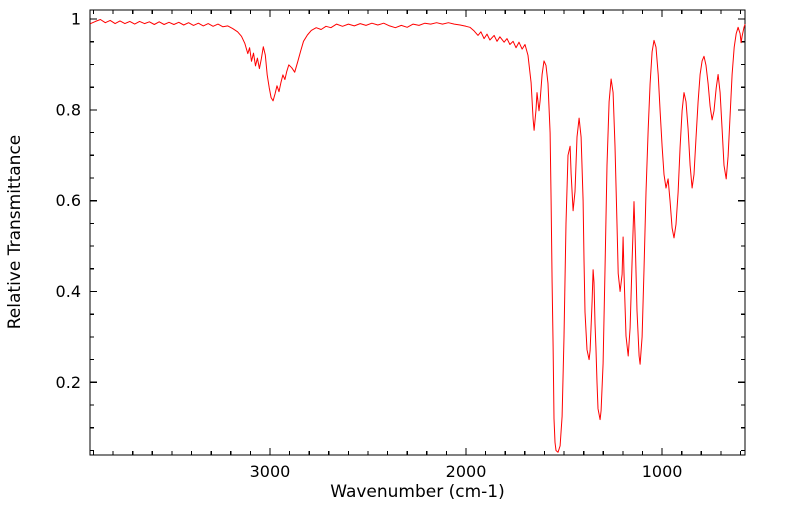  I want to click on x-axis-label: Wavenumber (cm-1), so click(417, 492).